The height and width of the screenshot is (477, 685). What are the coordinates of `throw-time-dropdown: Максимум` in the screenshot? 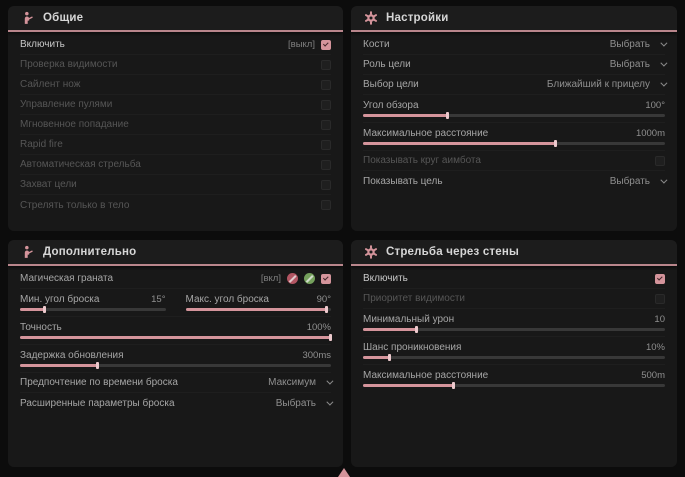 It's located at (301, 382).